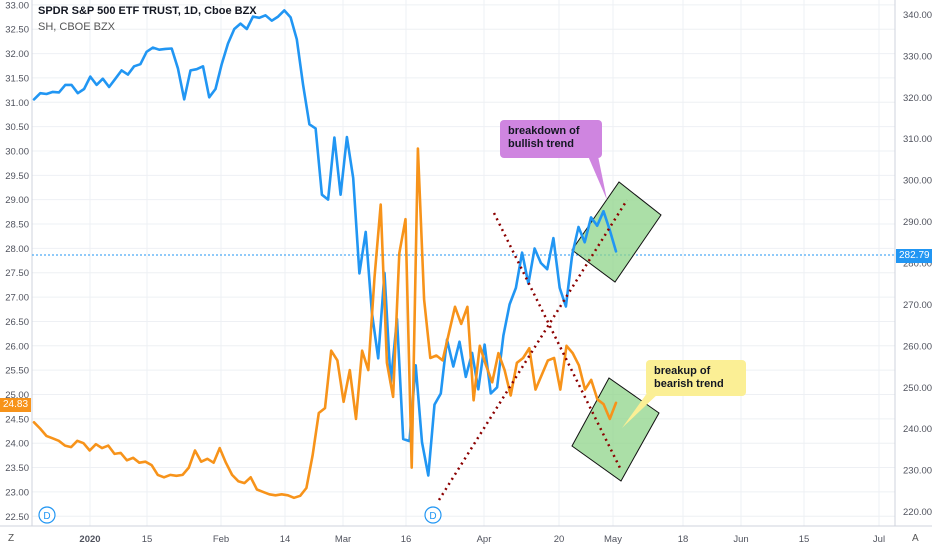 Image resolution: width=932 pixels, height=550 pixels. I want to click on right-axis-tick-label: 260.00, so click(917, 346).